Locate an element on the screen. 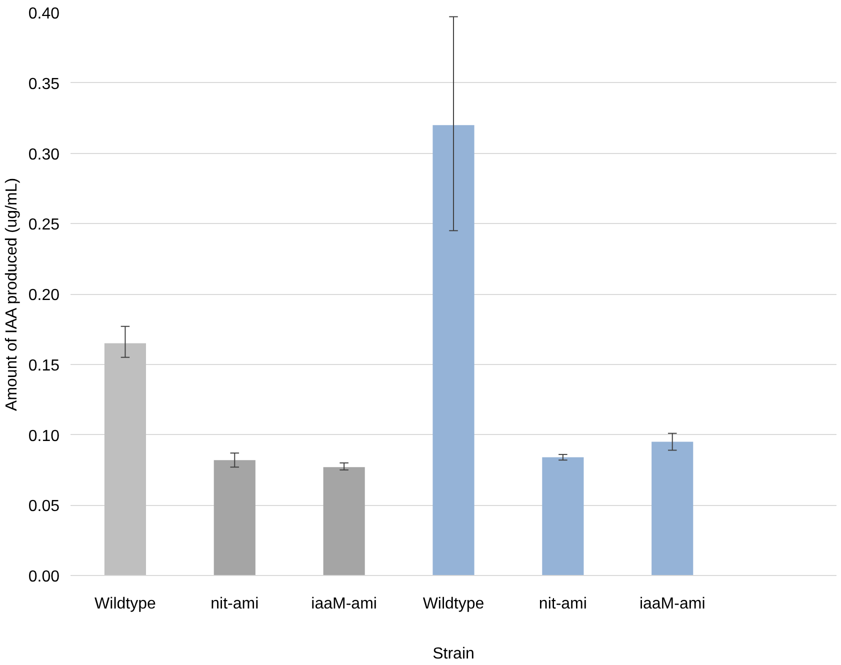 This screenshot has height=665, width=841. y-tick-label: 0.10 is located at coordinates (44, 436).